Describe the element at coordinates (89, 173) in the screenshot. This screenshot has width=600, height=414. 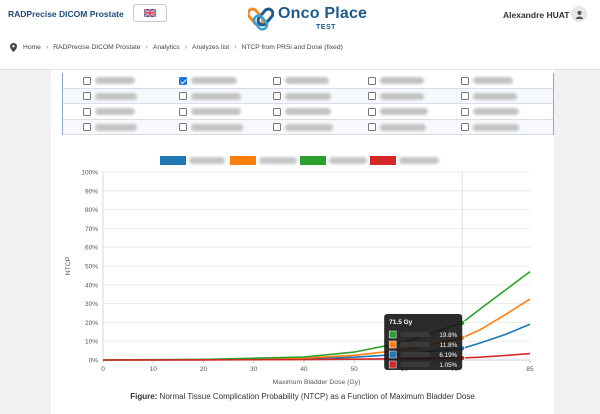
I see `y-tick-label: 100%` at that location.